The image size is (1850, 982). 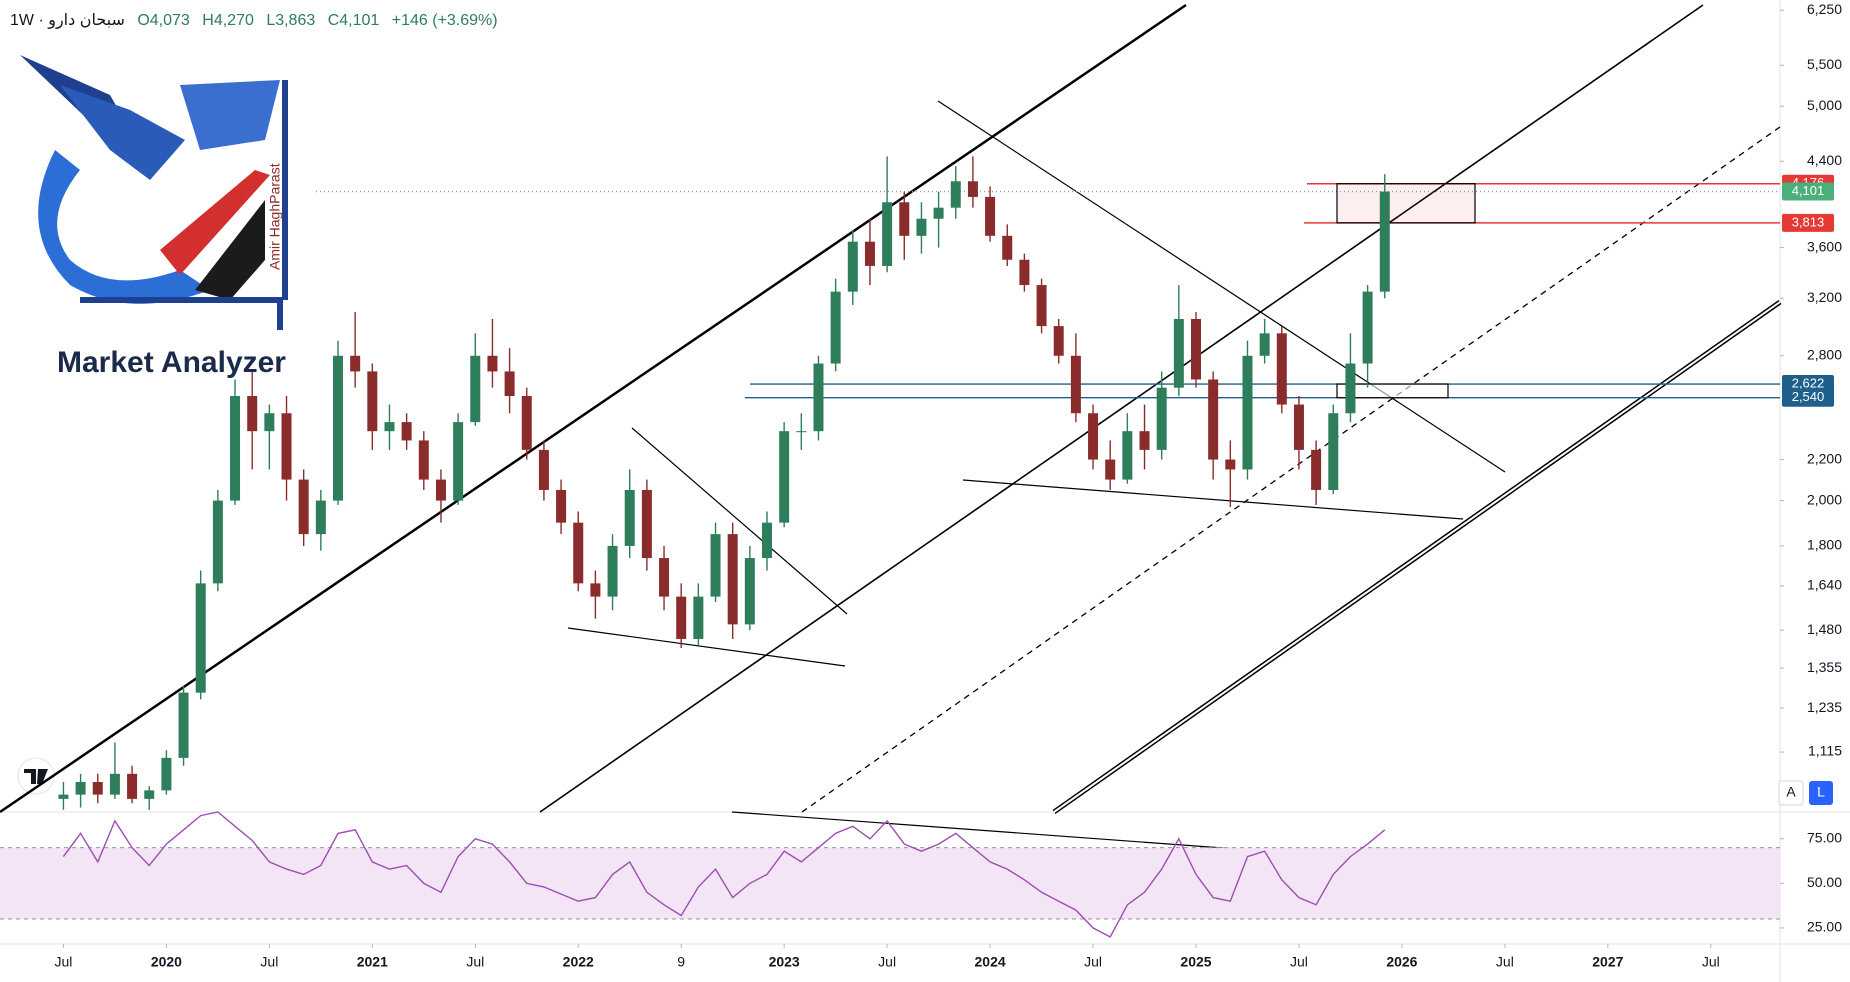 I want to click on logo-stripe, so click(x=215, y=222).